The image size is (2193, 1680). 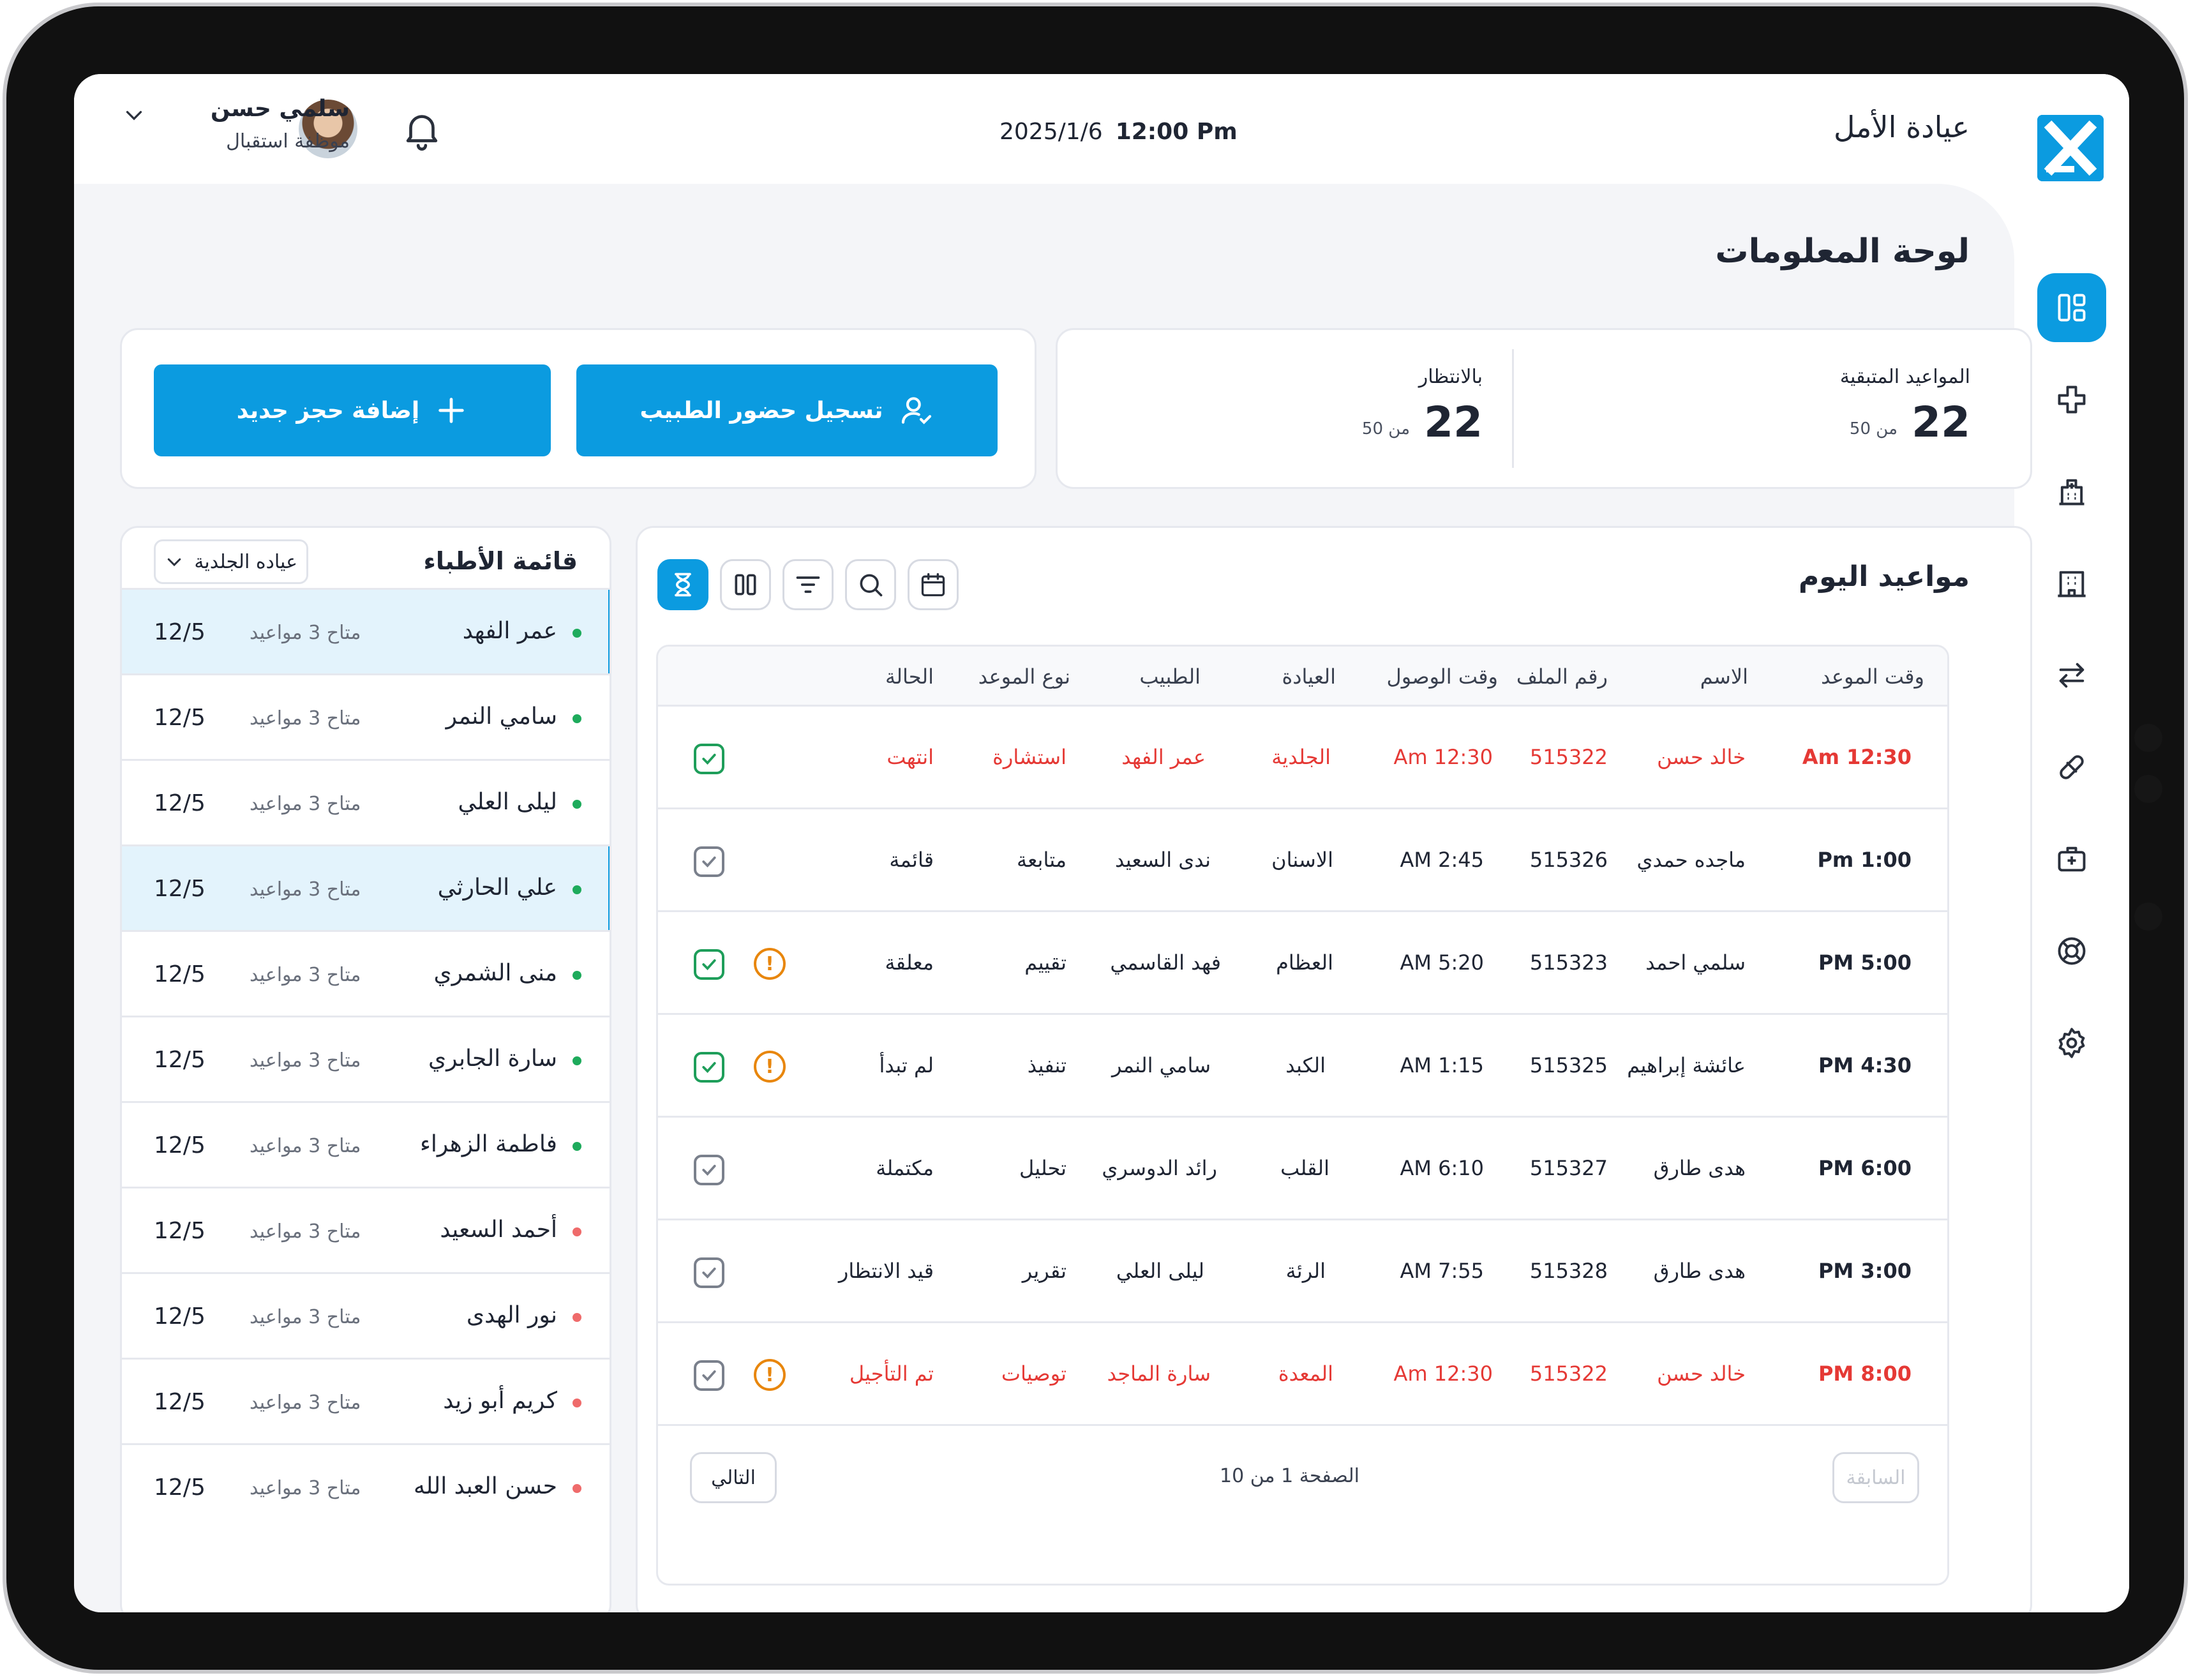 I want to click on doctor-item: نور الهدى متاح 3 مواعيد 12/5, so click(x=366, y=1315).